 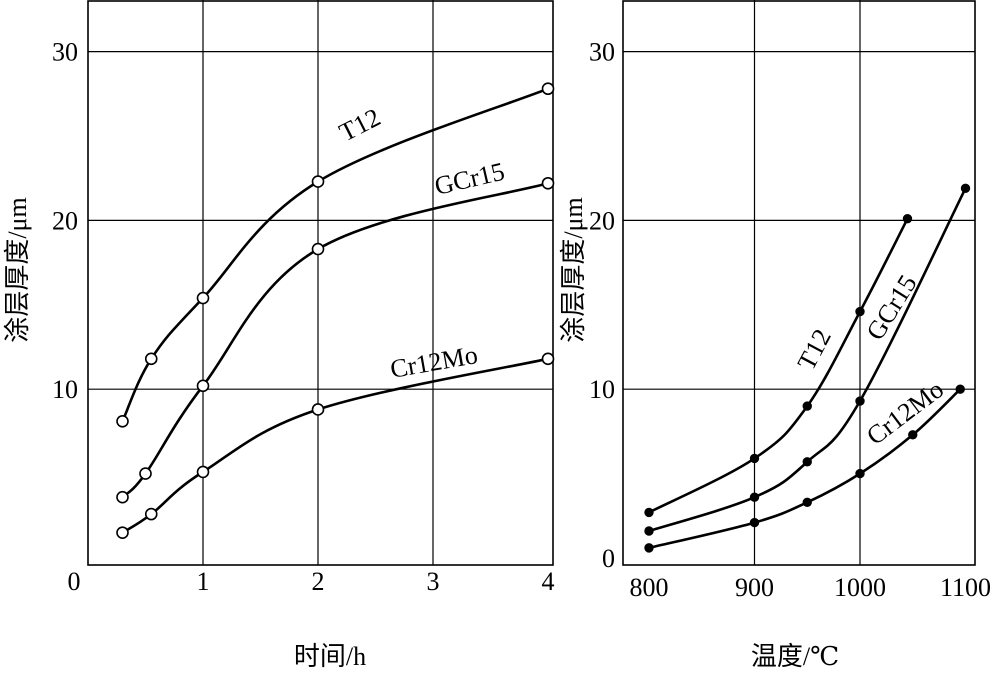 What do you see at coordinates (74, 581) in the screenshot?
I see `x-tick-label: 0` at bounding box center [74, 581].